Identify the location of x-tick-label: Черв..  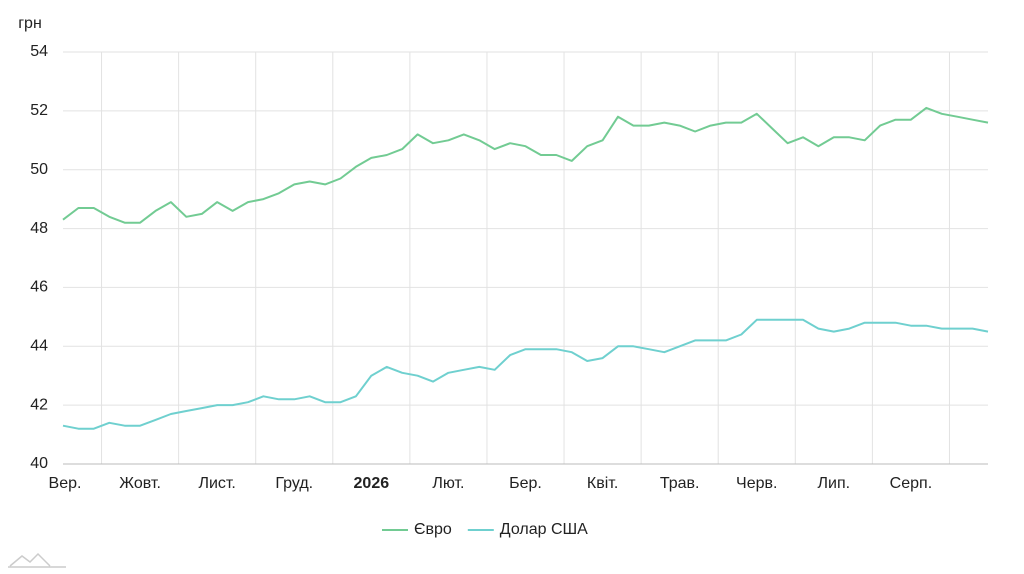
(756, 483).